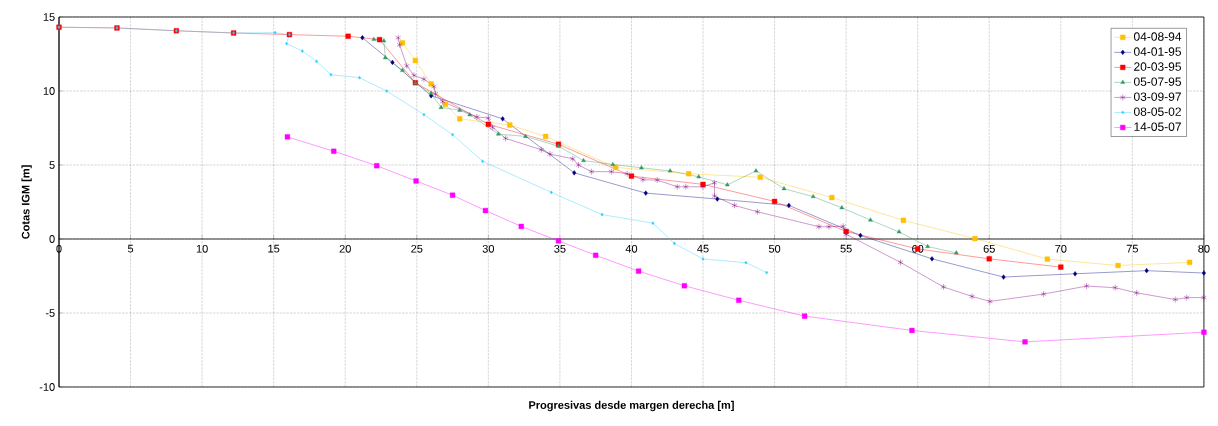  Describe the element at coordinates (1157, 126) in the screenshot. I see `legend-label: 14-05-07` at that location.